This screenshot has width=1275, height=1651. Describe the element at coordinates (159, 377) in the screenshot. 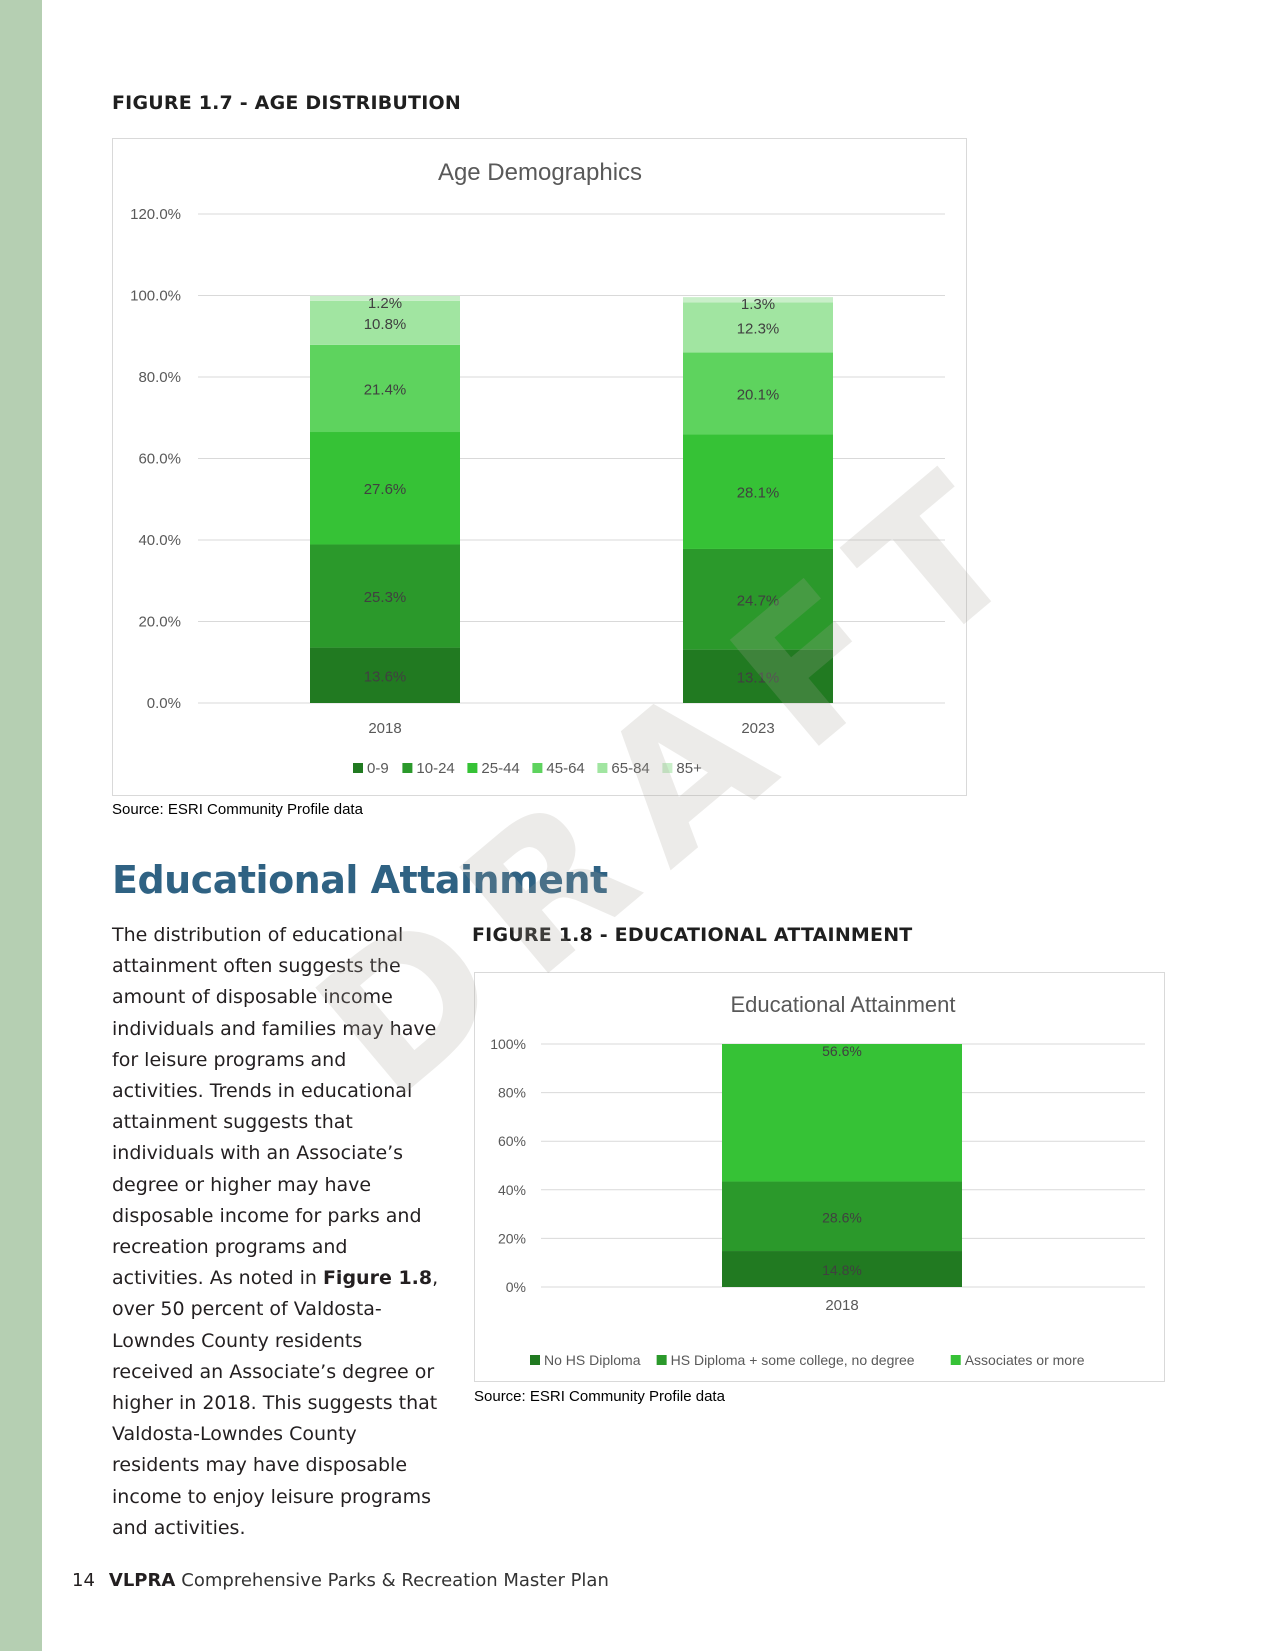

I see `y-tick-label: 80.0%` at that location.